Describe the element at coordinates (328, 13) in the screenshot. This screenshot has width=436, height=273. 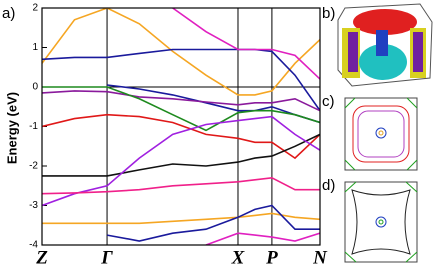
I see `panel-label: b)` at that location.